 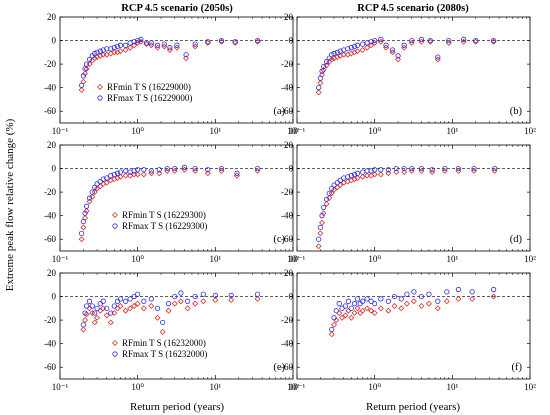 I want to click on y-tick-label: -40, so click(x=50, y=216).